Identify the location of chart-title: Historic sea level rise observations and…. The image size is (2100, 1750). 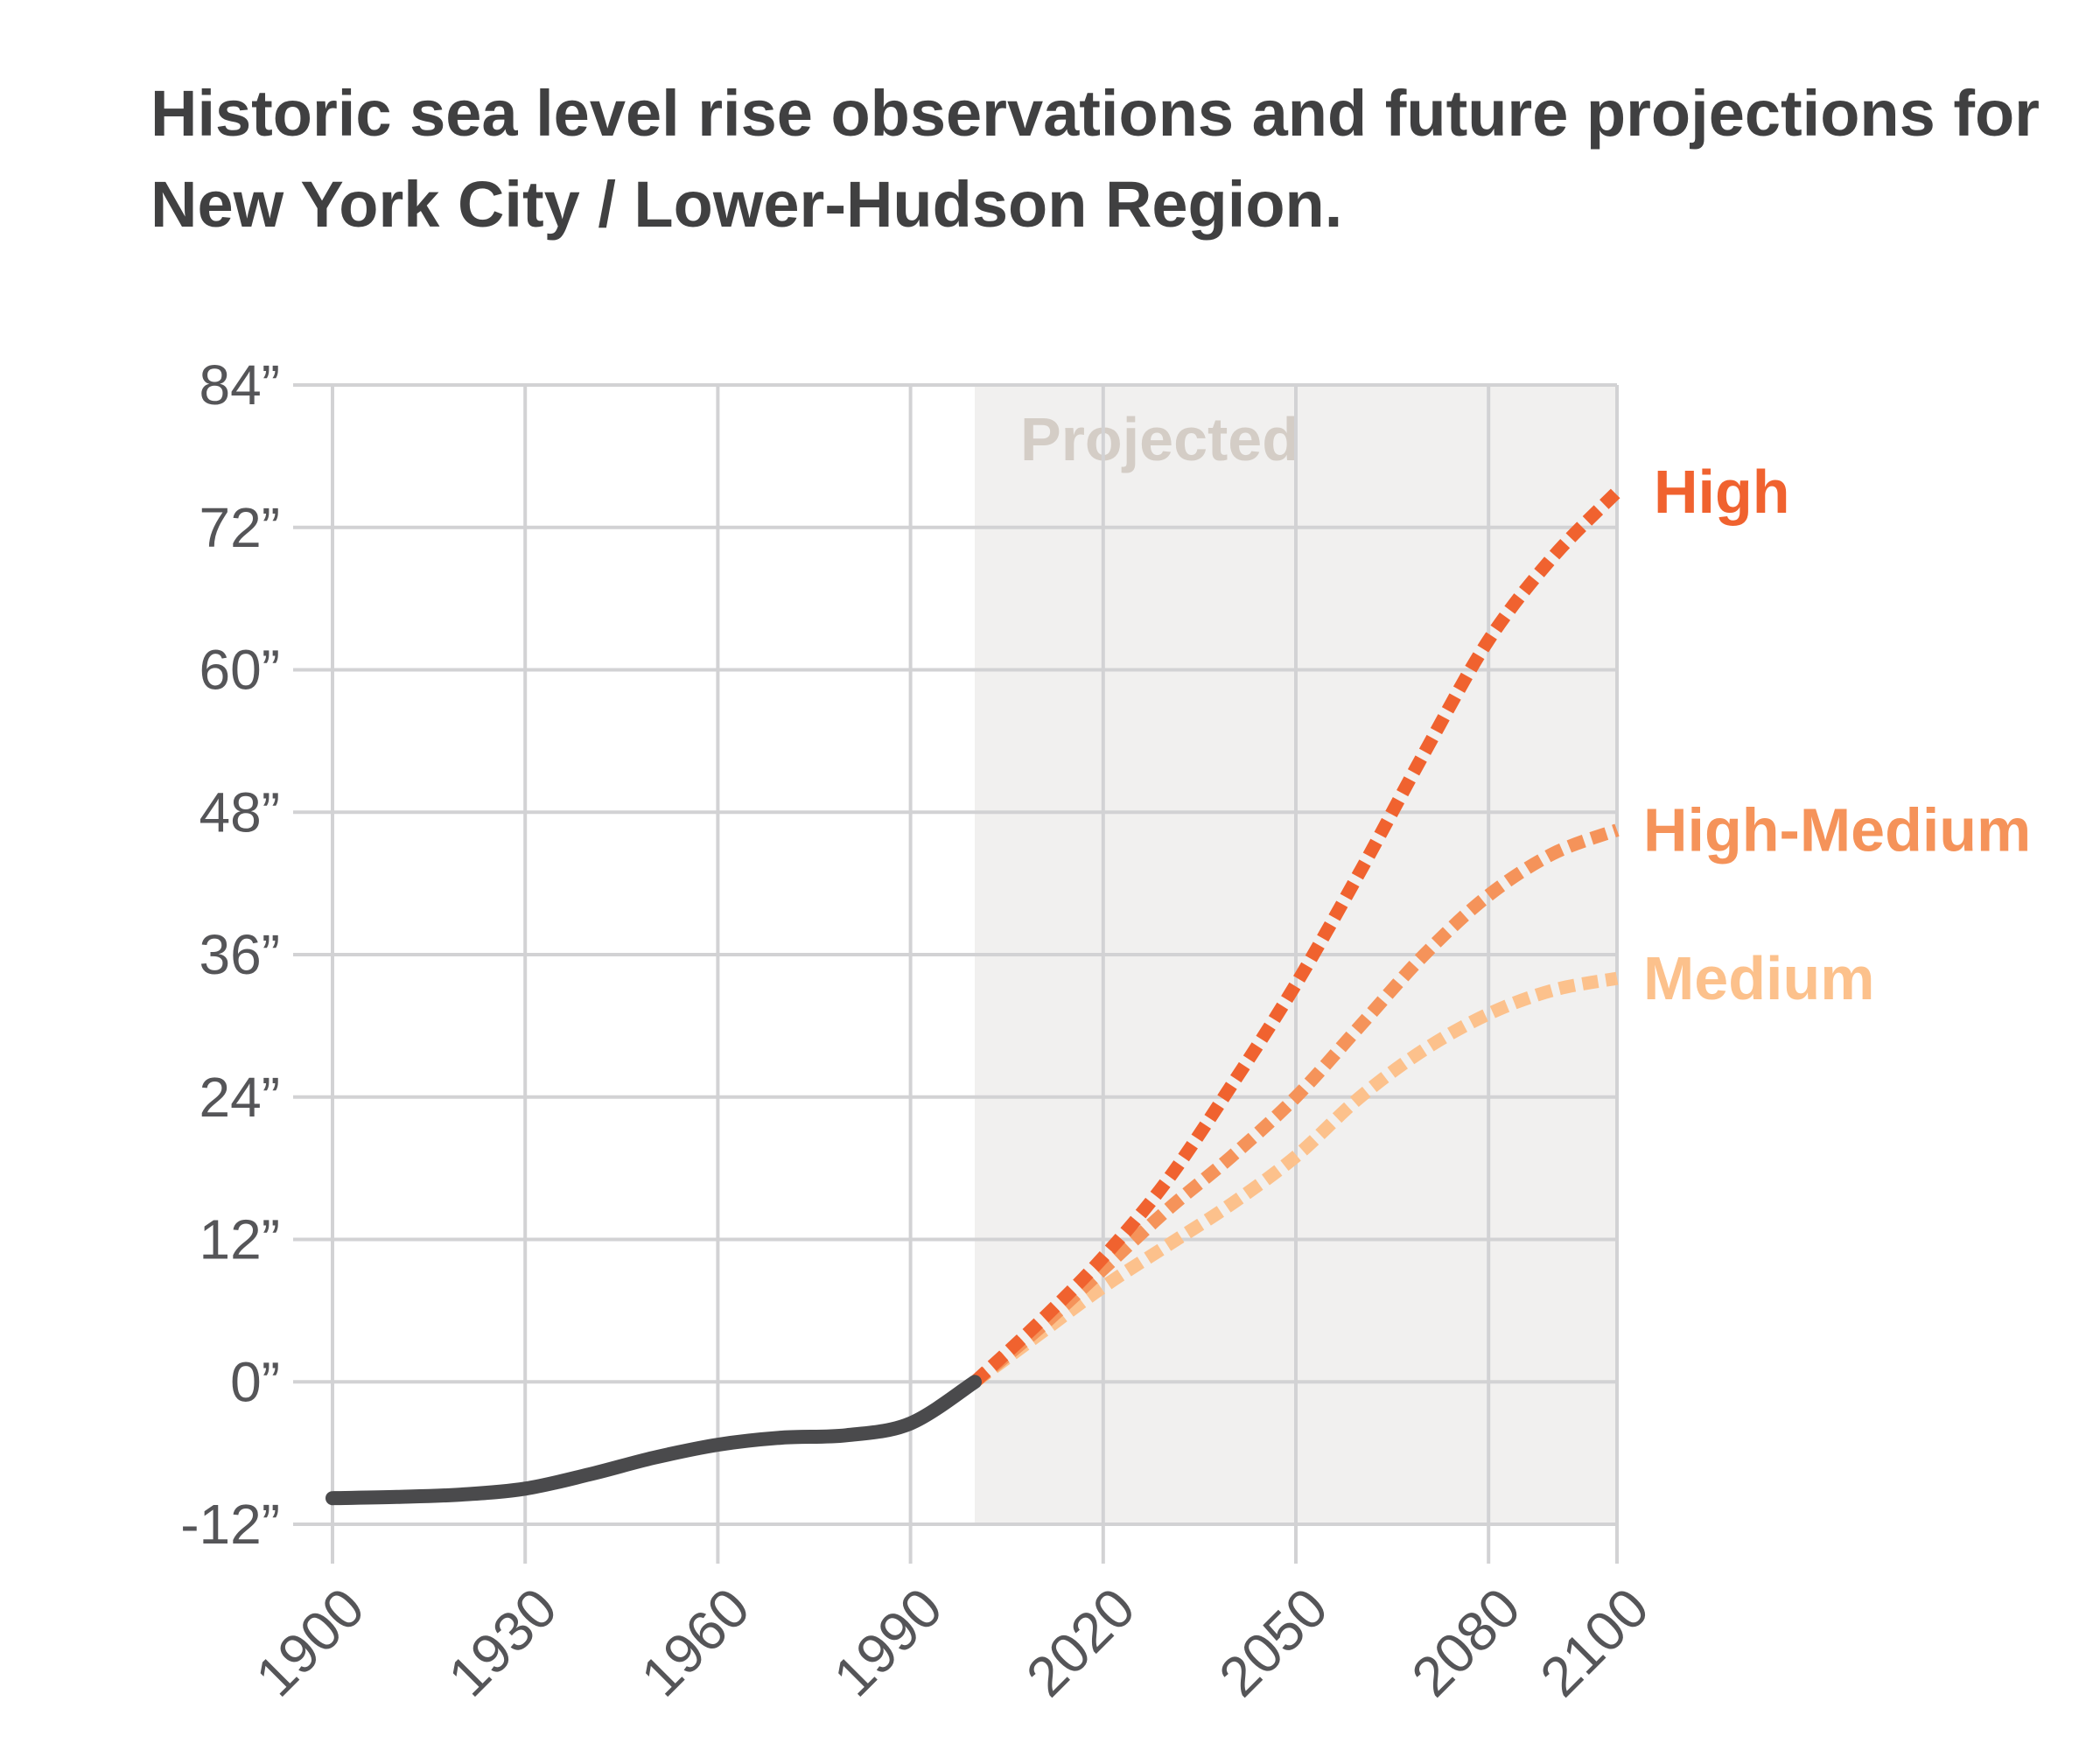
(1095, 159).